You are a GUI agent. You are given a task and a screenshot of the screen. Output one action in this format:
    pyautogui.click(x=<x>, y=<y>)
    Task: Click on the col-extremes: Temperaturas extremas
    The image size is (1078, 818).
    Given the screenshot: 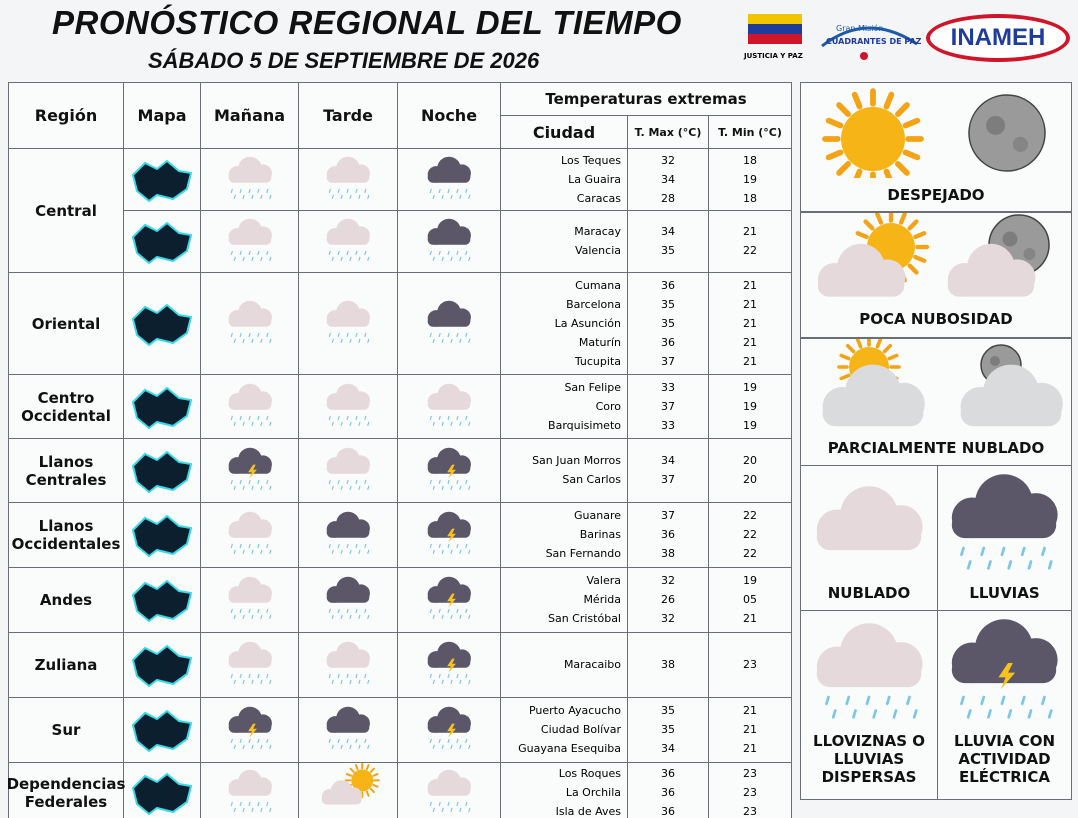 What is the action you would take?
    pyautogui.click(x=646, y=99)
    